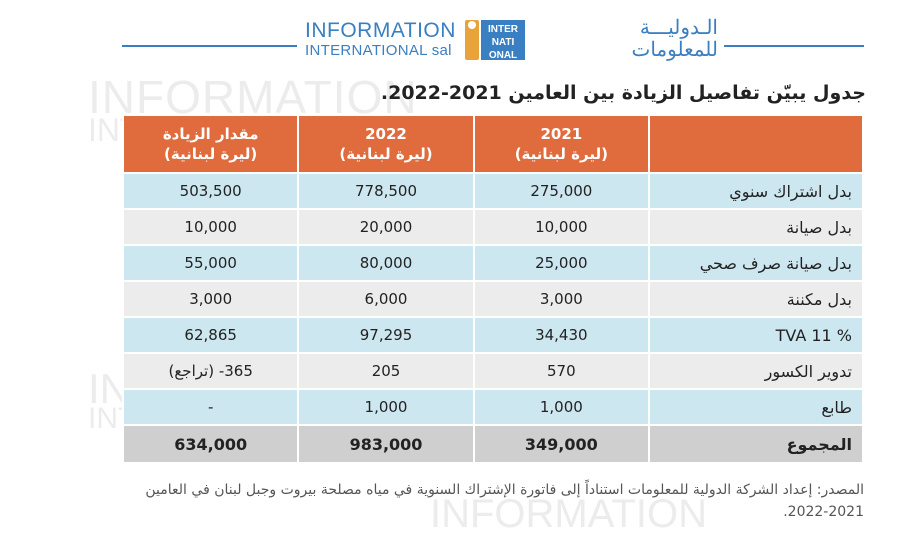  What do you see at coordinates (756, 335) in the screenshot?
I see `row-label: TVA 11 %` at bounding box center [756, 335].